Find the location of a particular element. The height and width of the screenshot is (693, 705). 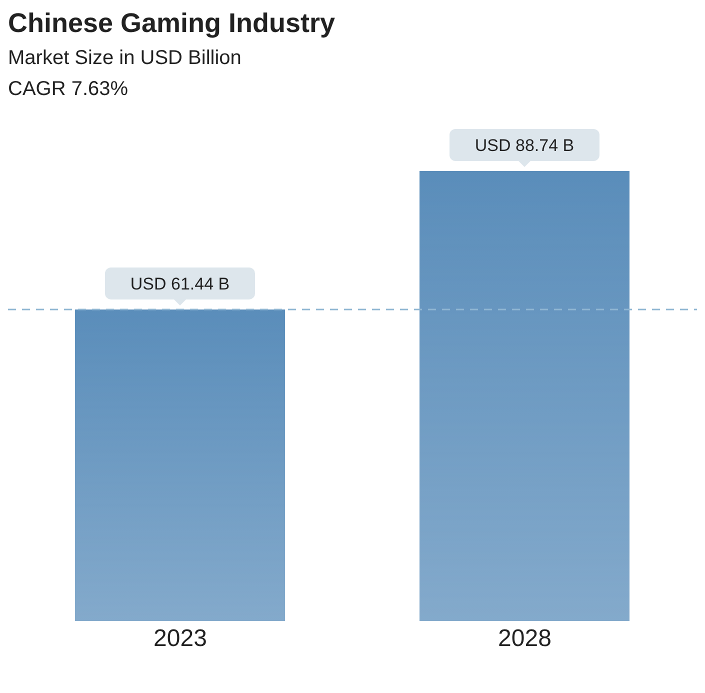

data-label: USD 88.74 B is located at coordinates (524, 145).